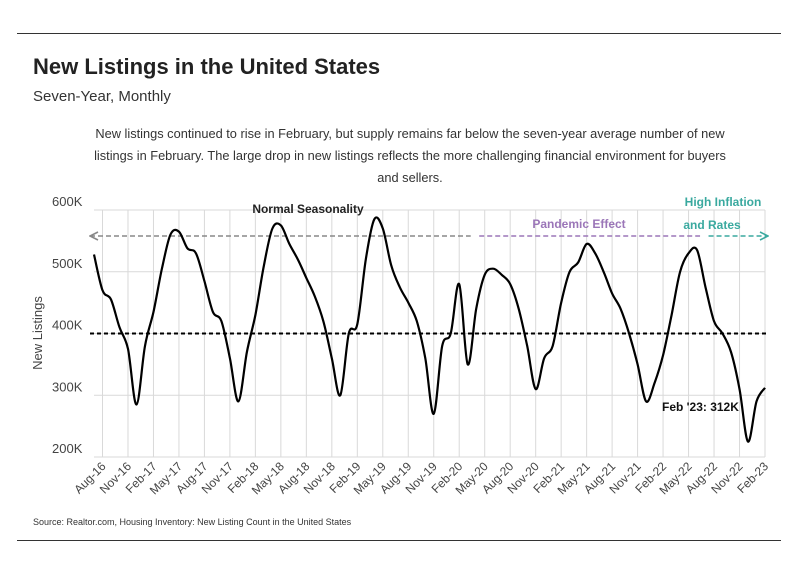  Describe the element at coordinates (712, 225) in the screenshot. I see `and-rates-label: and Rates` at that location.